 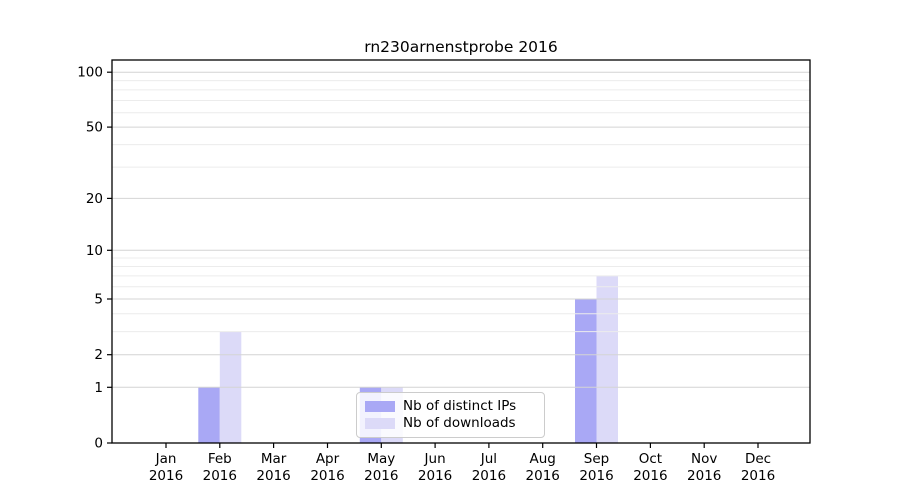 I want to click on legend-swatch-distinct-ips, so click(x=380, y=406).